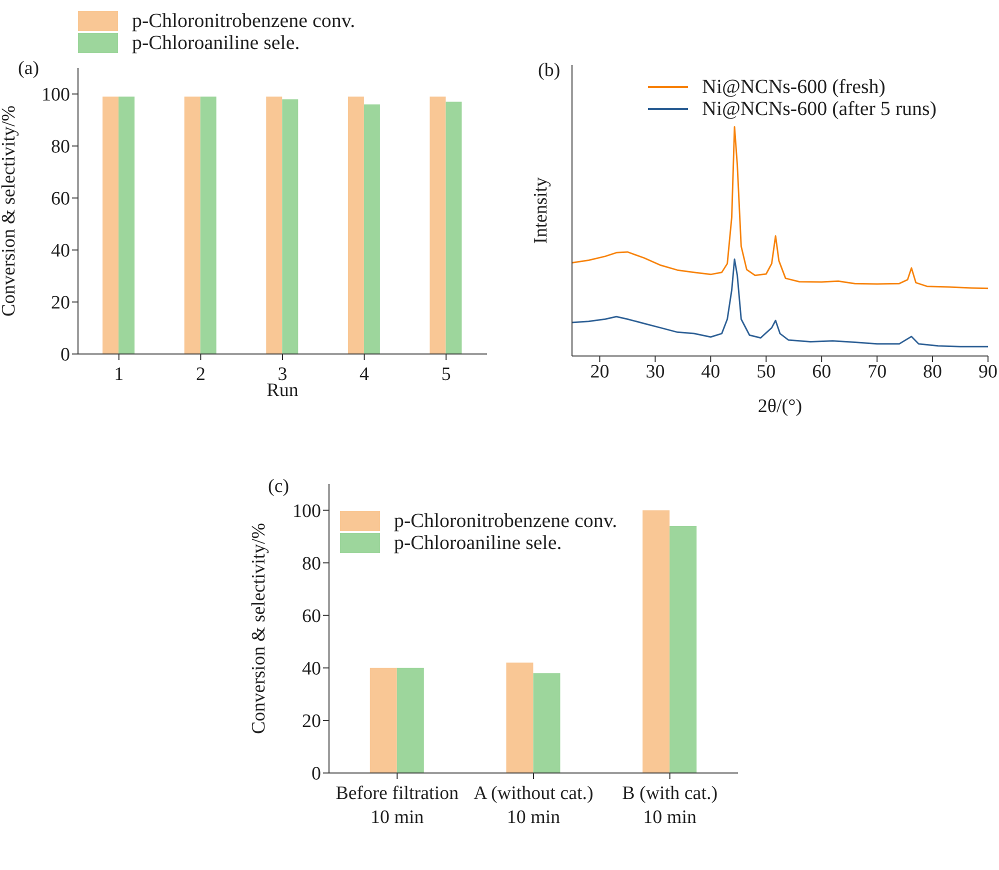 The height and width of the screenshot is (870, 999). Describe the element at coordinates (822, 371) in the screenshot. I see `x-tick-label: 60` at that location.